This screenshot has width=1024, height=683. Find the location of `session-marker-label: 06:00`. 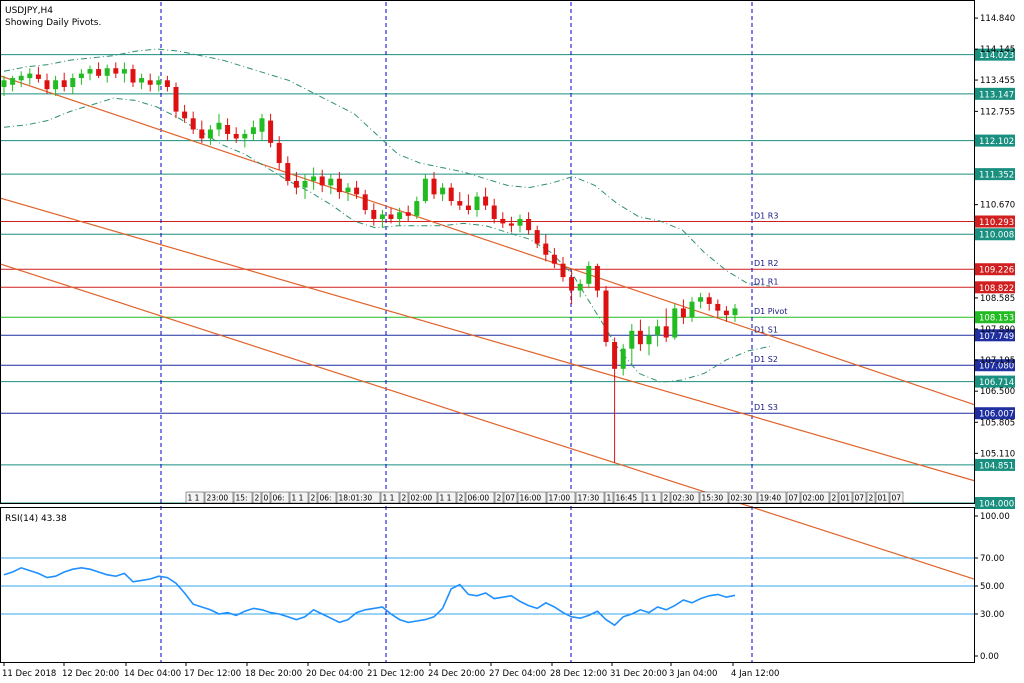

session-marker-label: 06:00 is located at coordinates (479, 498).